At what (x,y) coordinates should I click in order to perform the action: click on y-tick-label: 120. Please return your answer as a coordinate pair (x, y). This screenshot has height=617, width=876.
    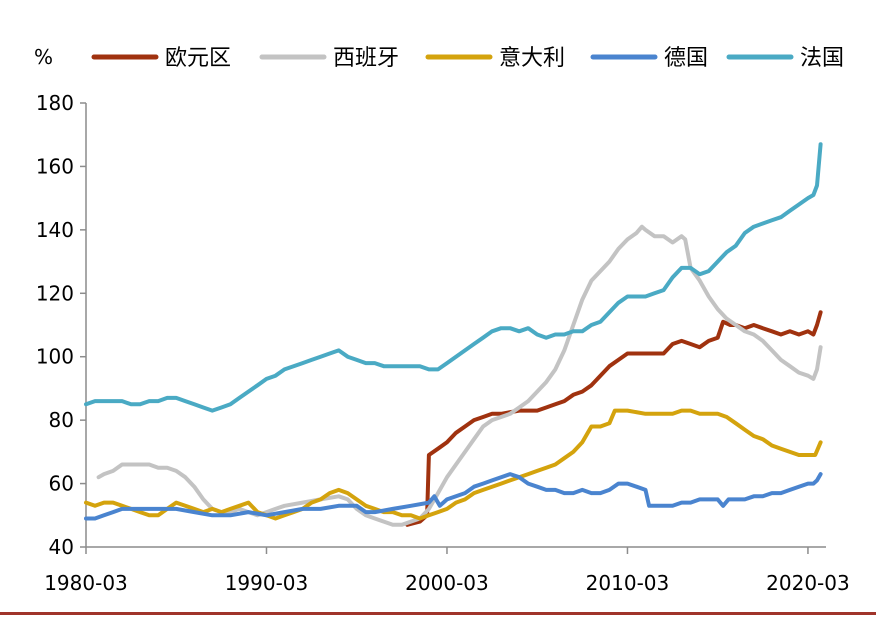
    Looking at the image, I should click on (55, 293).